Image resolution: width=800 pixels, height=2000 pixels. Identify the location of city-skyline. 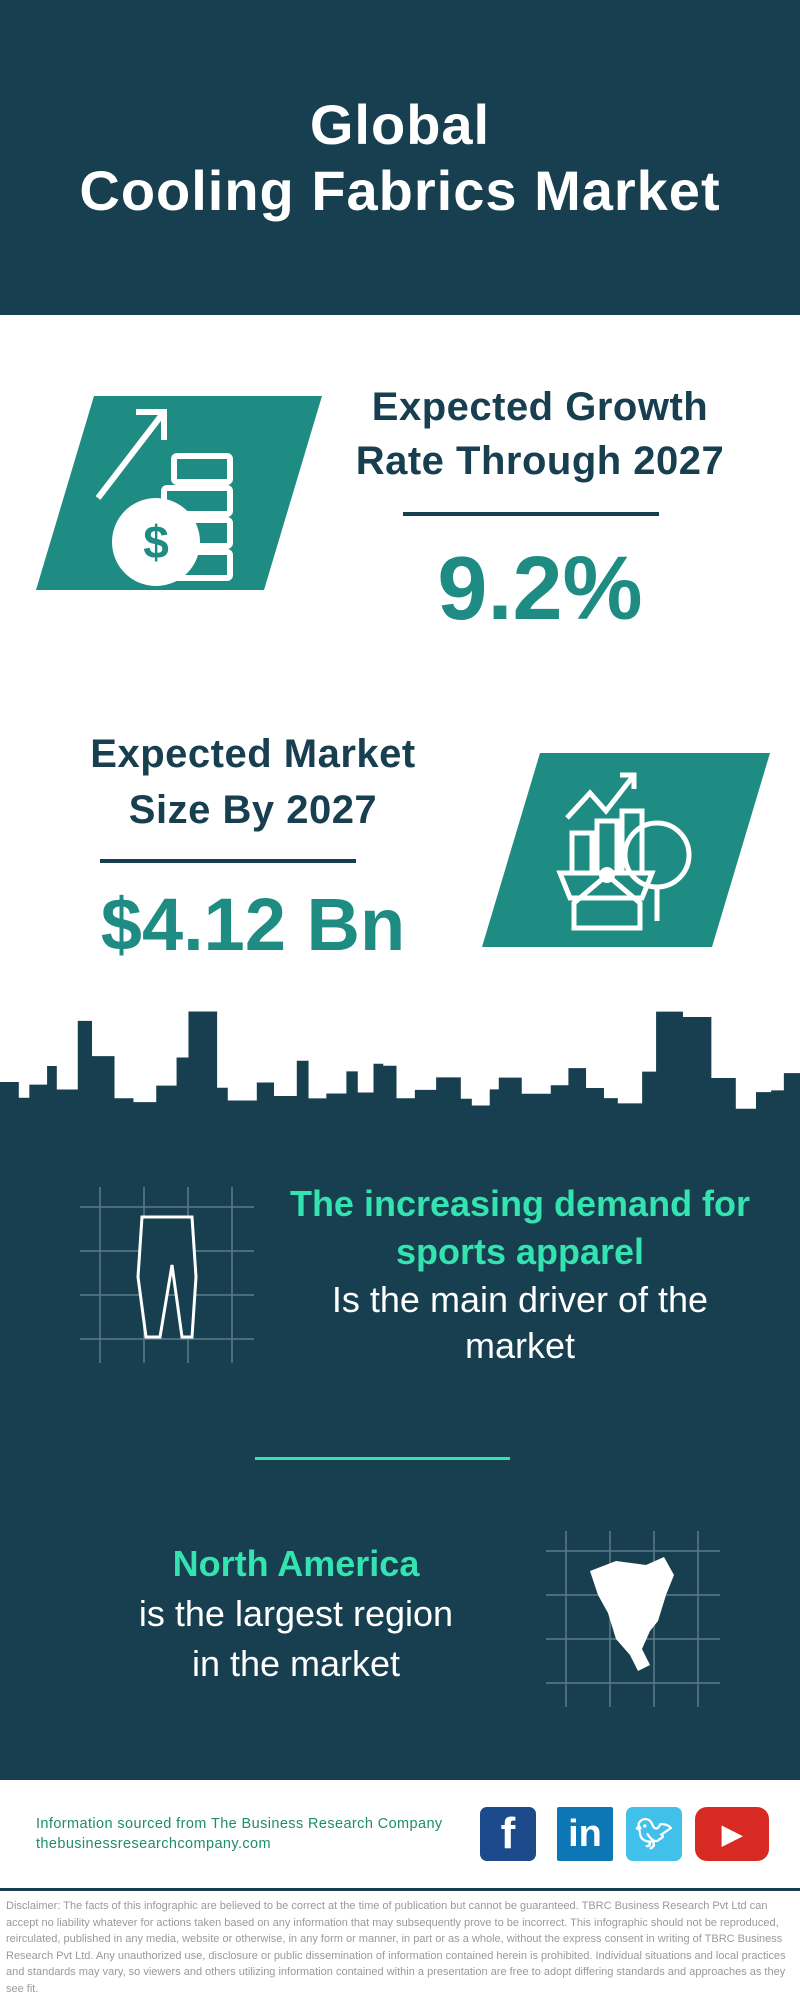
(400, 1070).